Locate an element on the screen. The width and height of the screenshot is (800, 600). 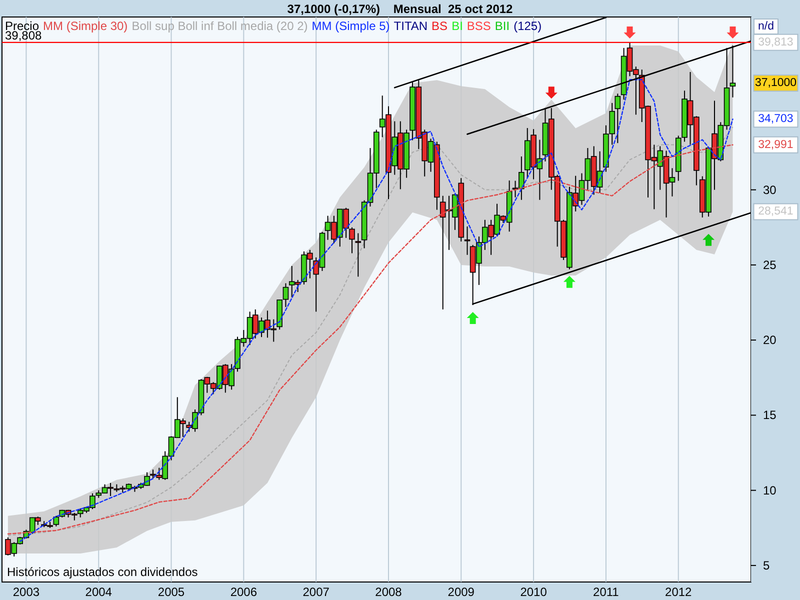
text: BII is located at coordinates (502, 26).